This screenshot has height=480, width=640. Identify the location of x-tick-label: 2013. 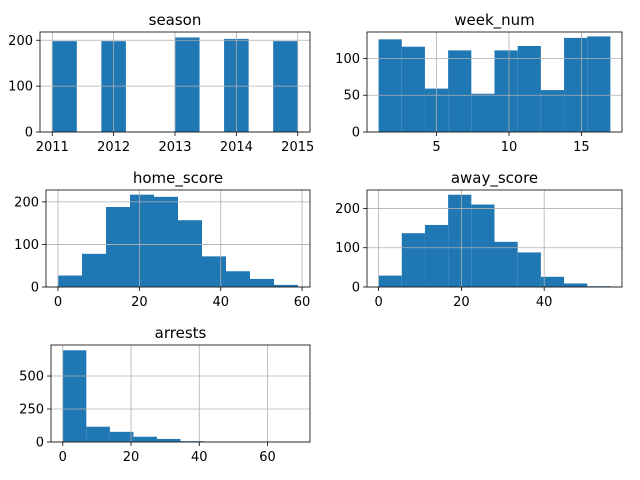
(174, 147).